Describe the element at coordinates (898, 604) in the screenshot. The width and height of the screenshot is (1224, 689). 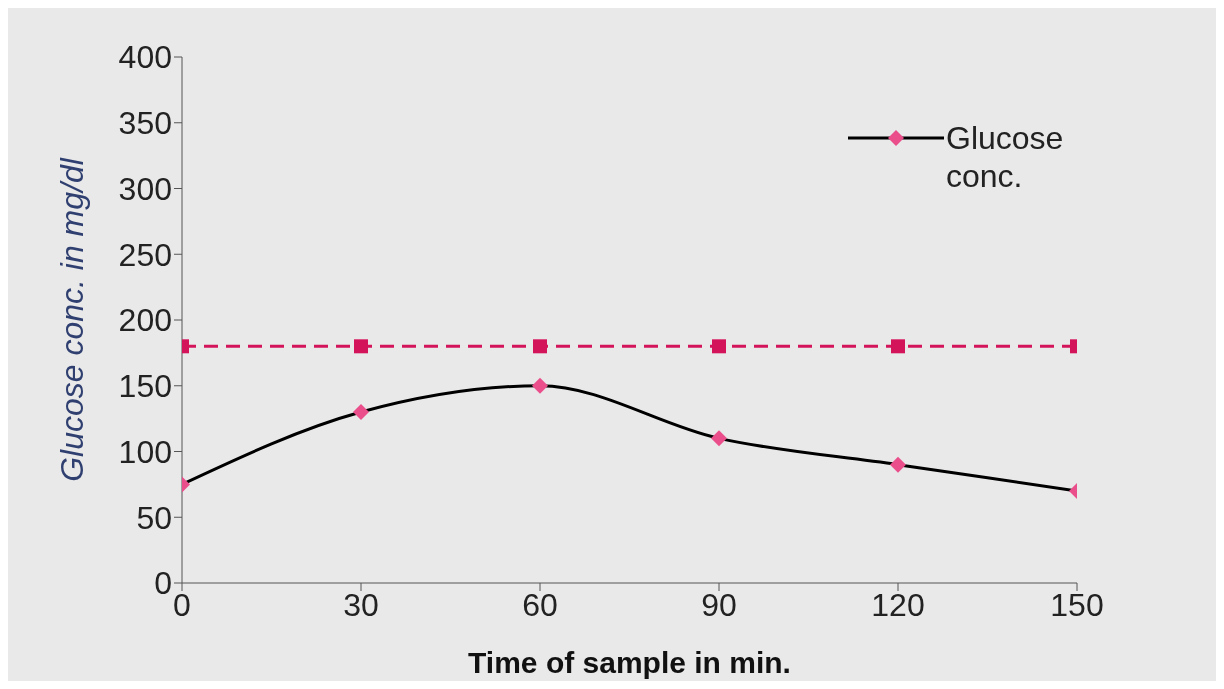
I see `x-tick-label: 120` at that location.